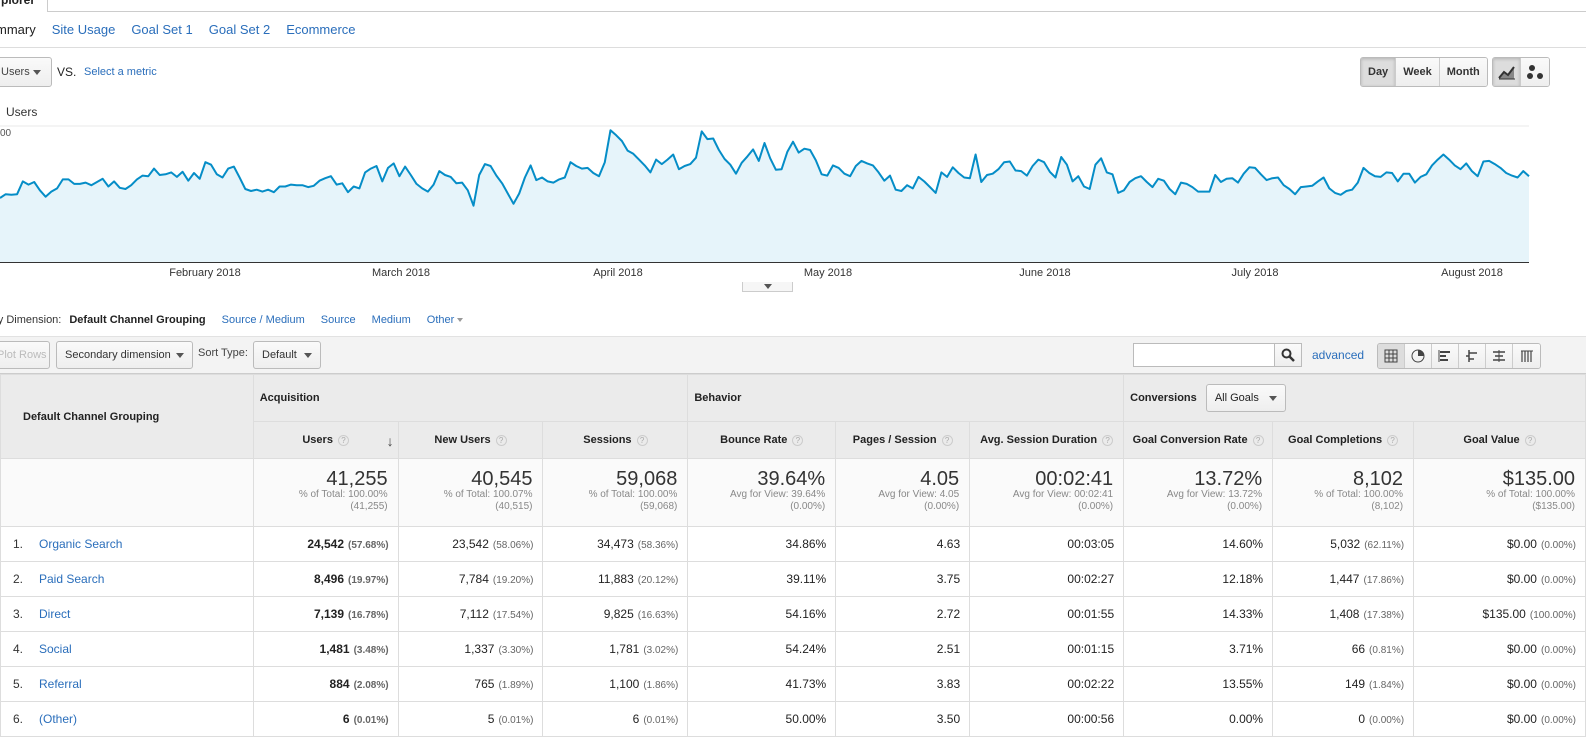  What do you see at coordinates (1047, 440) in the screenshot?
I see `col-header-avg-session-duration: Avg. Session Duration?` at bounding box center [1047, 440].